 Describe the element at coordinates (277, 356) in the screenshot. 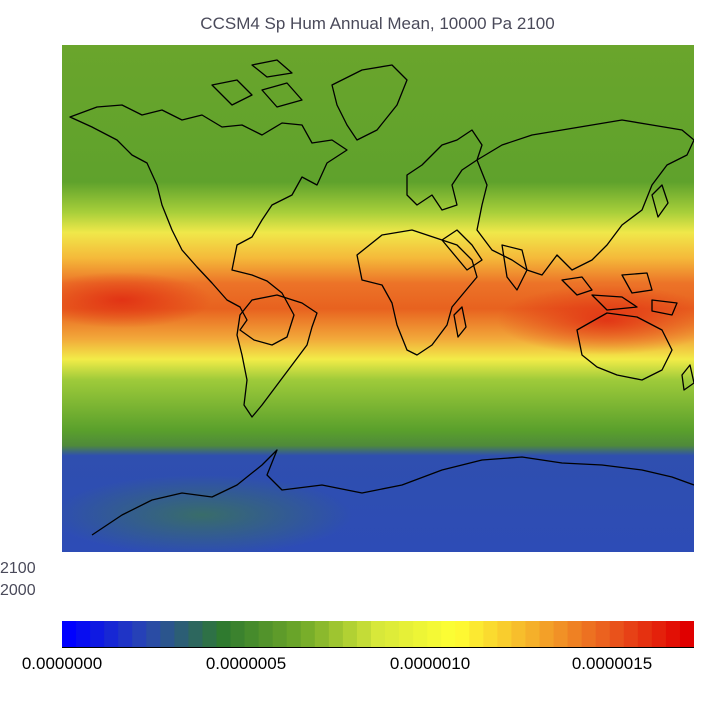

I see `south-america-coast` at that location.